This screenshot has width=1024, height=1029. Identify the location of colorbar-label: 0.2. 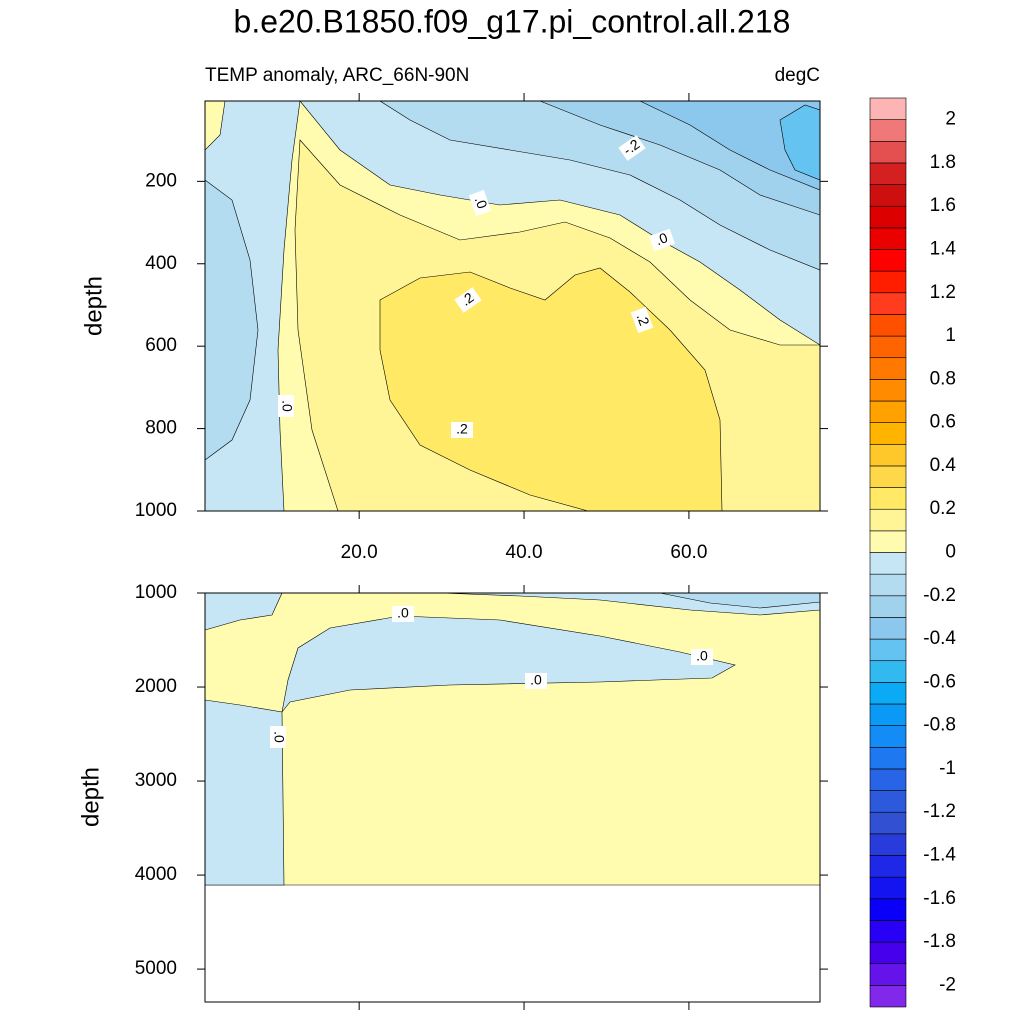
(943, 508).